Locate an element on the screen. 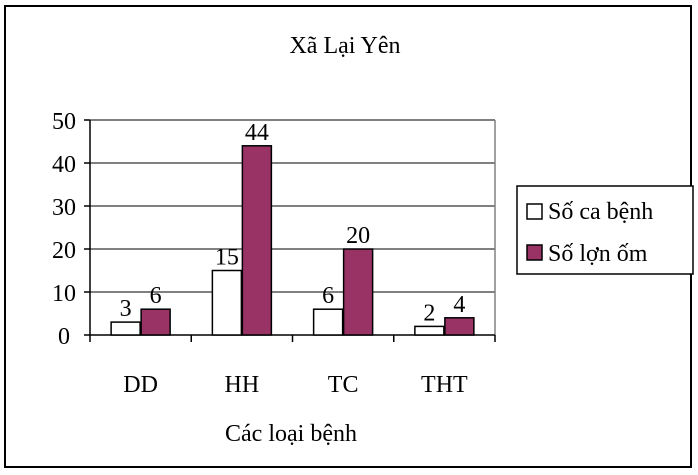 This screenshot has width=698, height=475. data-label-so-ca-benh-hh: 15 is located at coordinates (227, 258).